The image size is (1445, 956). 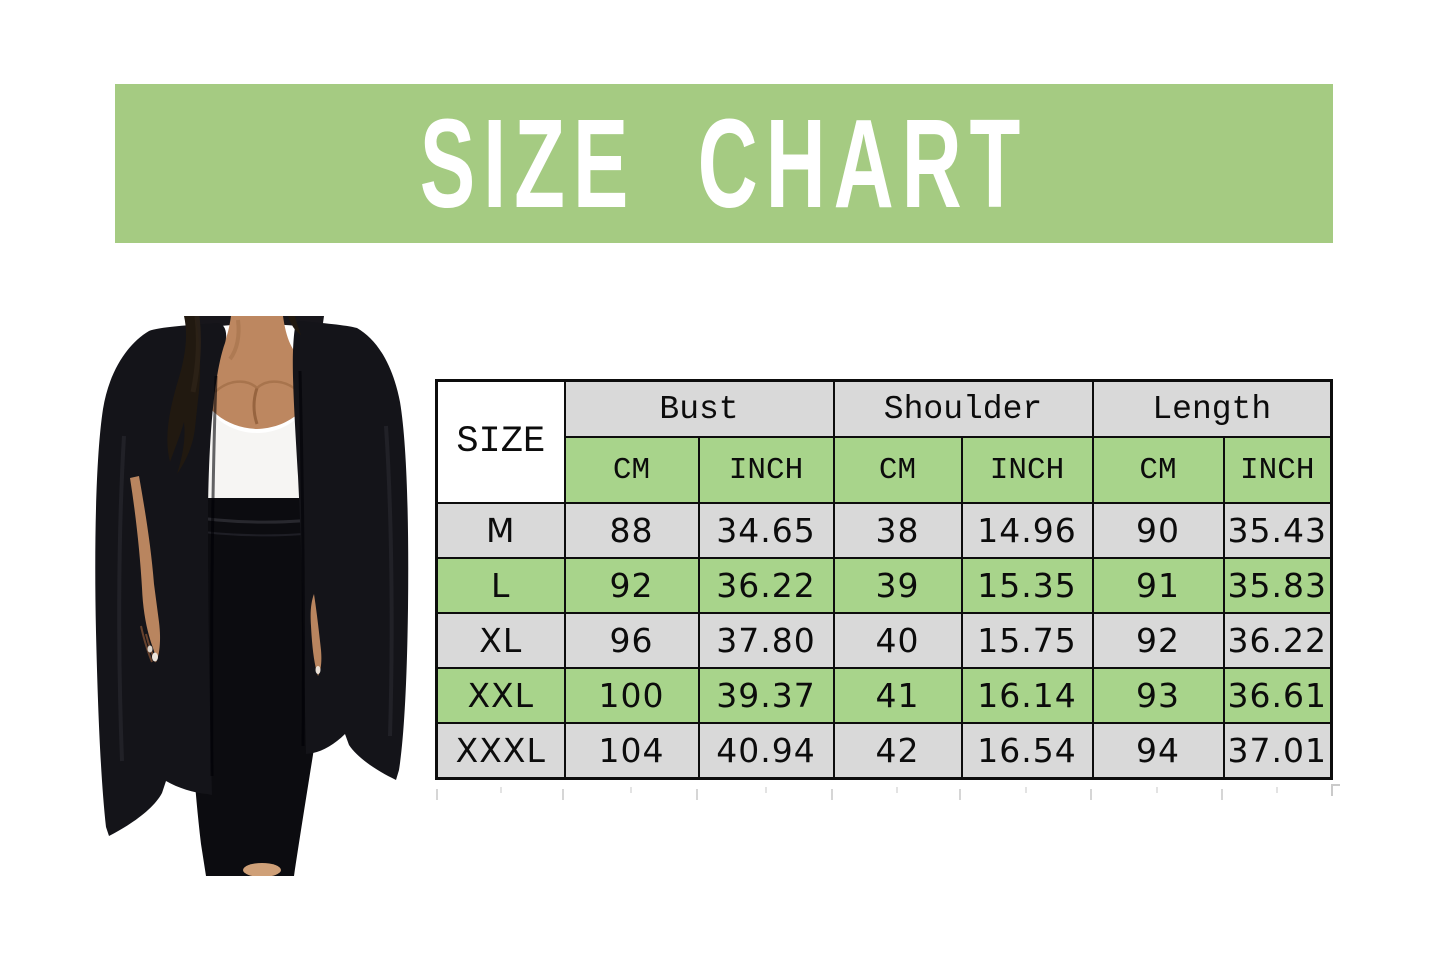 What do you see at coordinates (897, 530) in the screenshot?
I see `cell-shoulder-cm: 38` at bounding box center [897, 530].